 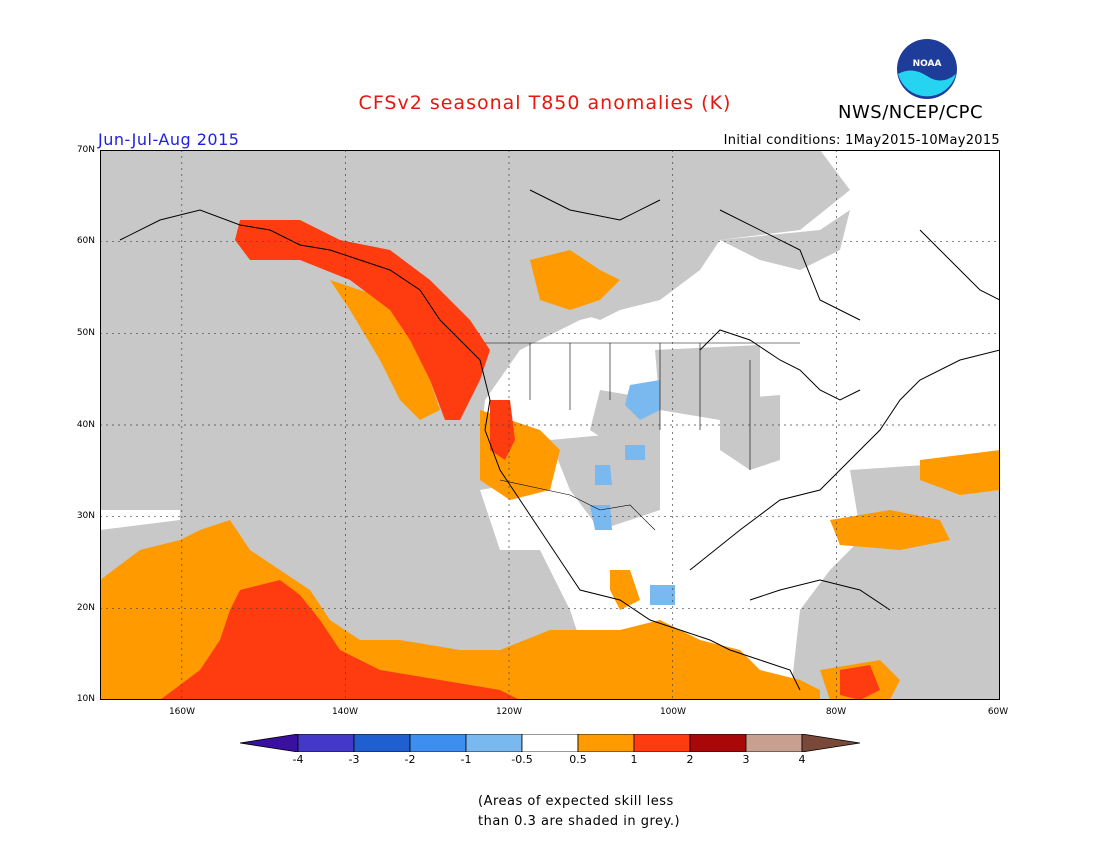 I want to click on lon-label: 80W, so click(x=836, y=712).